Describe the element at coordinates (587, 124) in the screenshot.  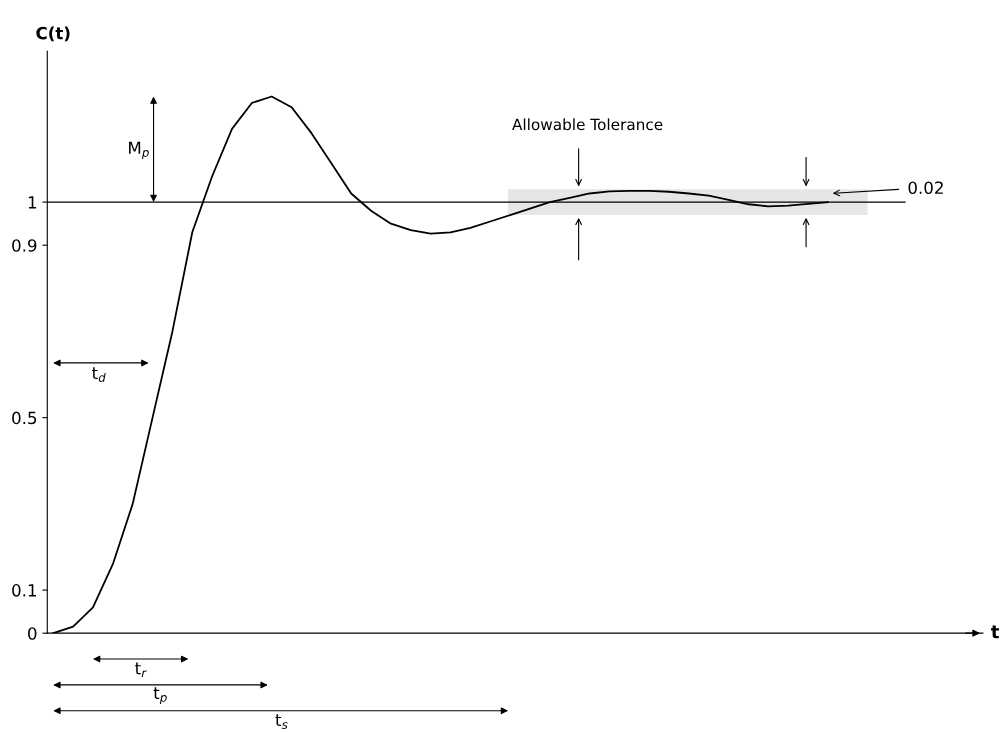
I see `band-label: Allowable Tolerance` at that location.